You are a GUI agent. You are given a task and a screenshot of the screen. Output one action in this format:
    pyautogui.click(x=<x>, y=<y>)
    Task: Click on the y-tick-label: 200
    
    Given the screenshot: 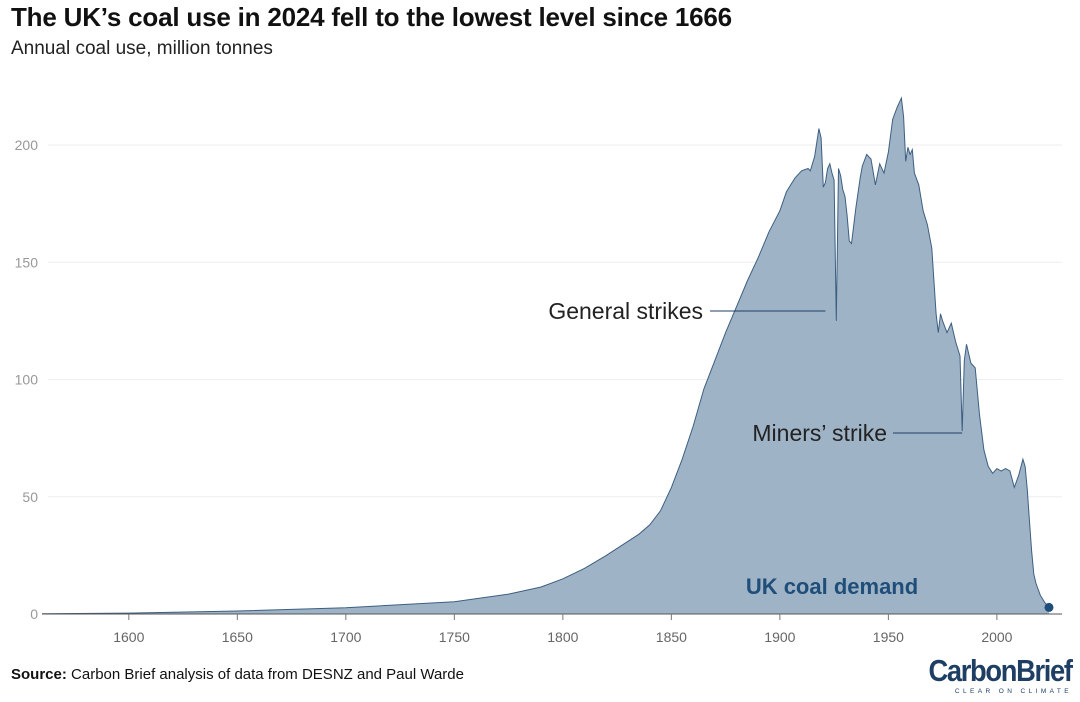 What is the action you would take?
    pyautogui.click(x=27, y=145)
    